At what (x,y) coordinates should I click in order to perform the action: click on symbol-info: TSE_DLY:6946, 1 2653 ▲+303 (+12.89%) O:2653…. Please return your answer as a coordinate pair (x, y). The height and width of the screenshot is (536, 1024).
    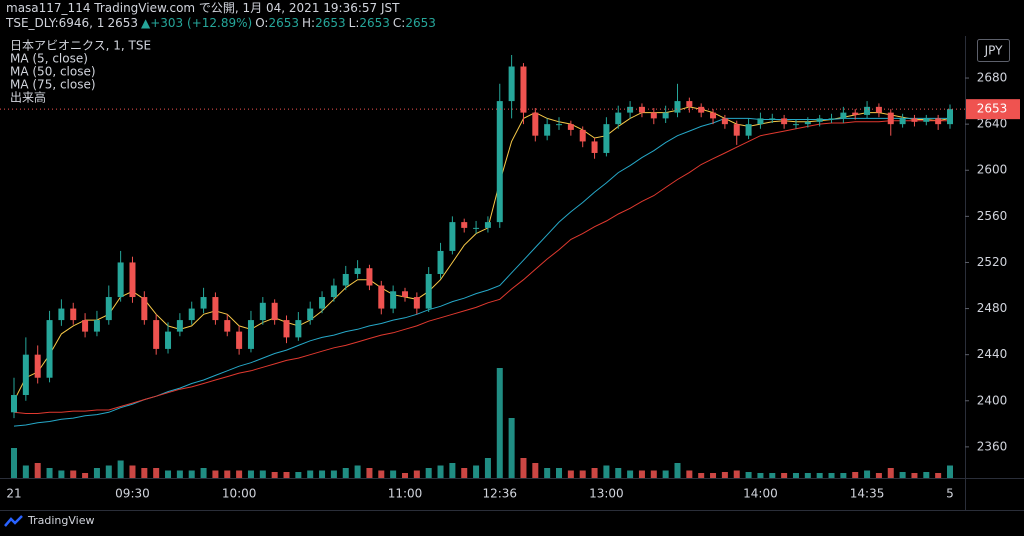
    Looking at the image, I should click on (222, 23).